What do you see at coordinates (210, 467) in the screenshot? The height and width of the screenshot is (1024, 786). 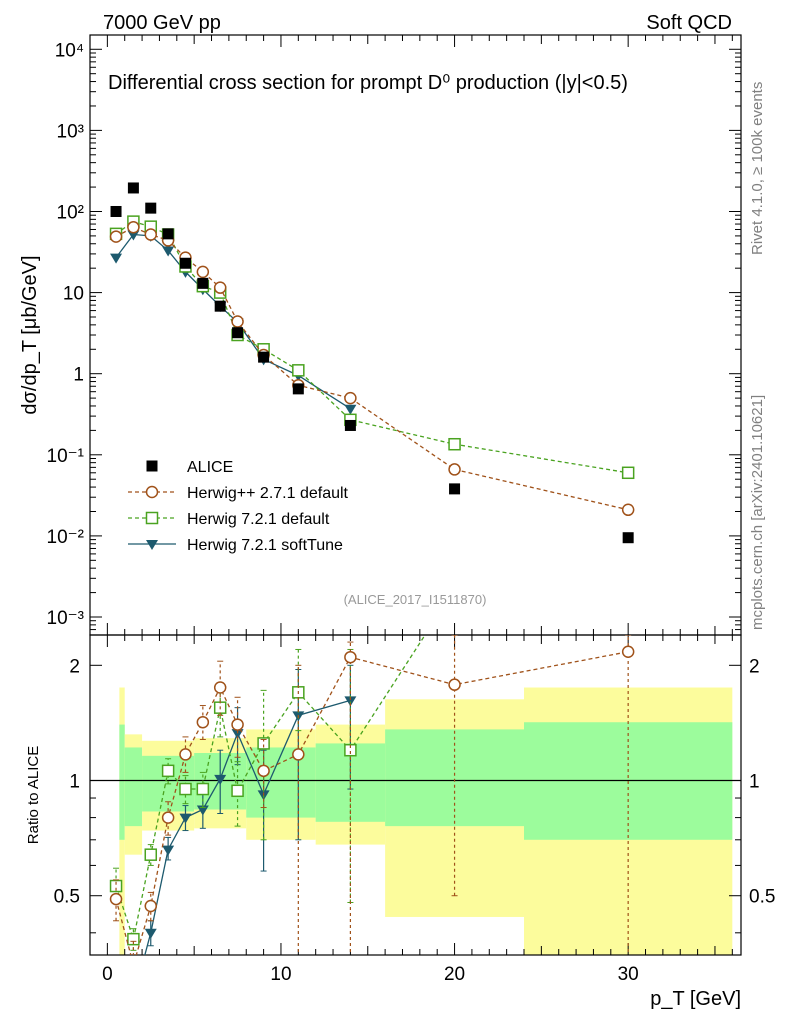 I see `legend-label-data: ALICE` at bounding box center [210, 467].